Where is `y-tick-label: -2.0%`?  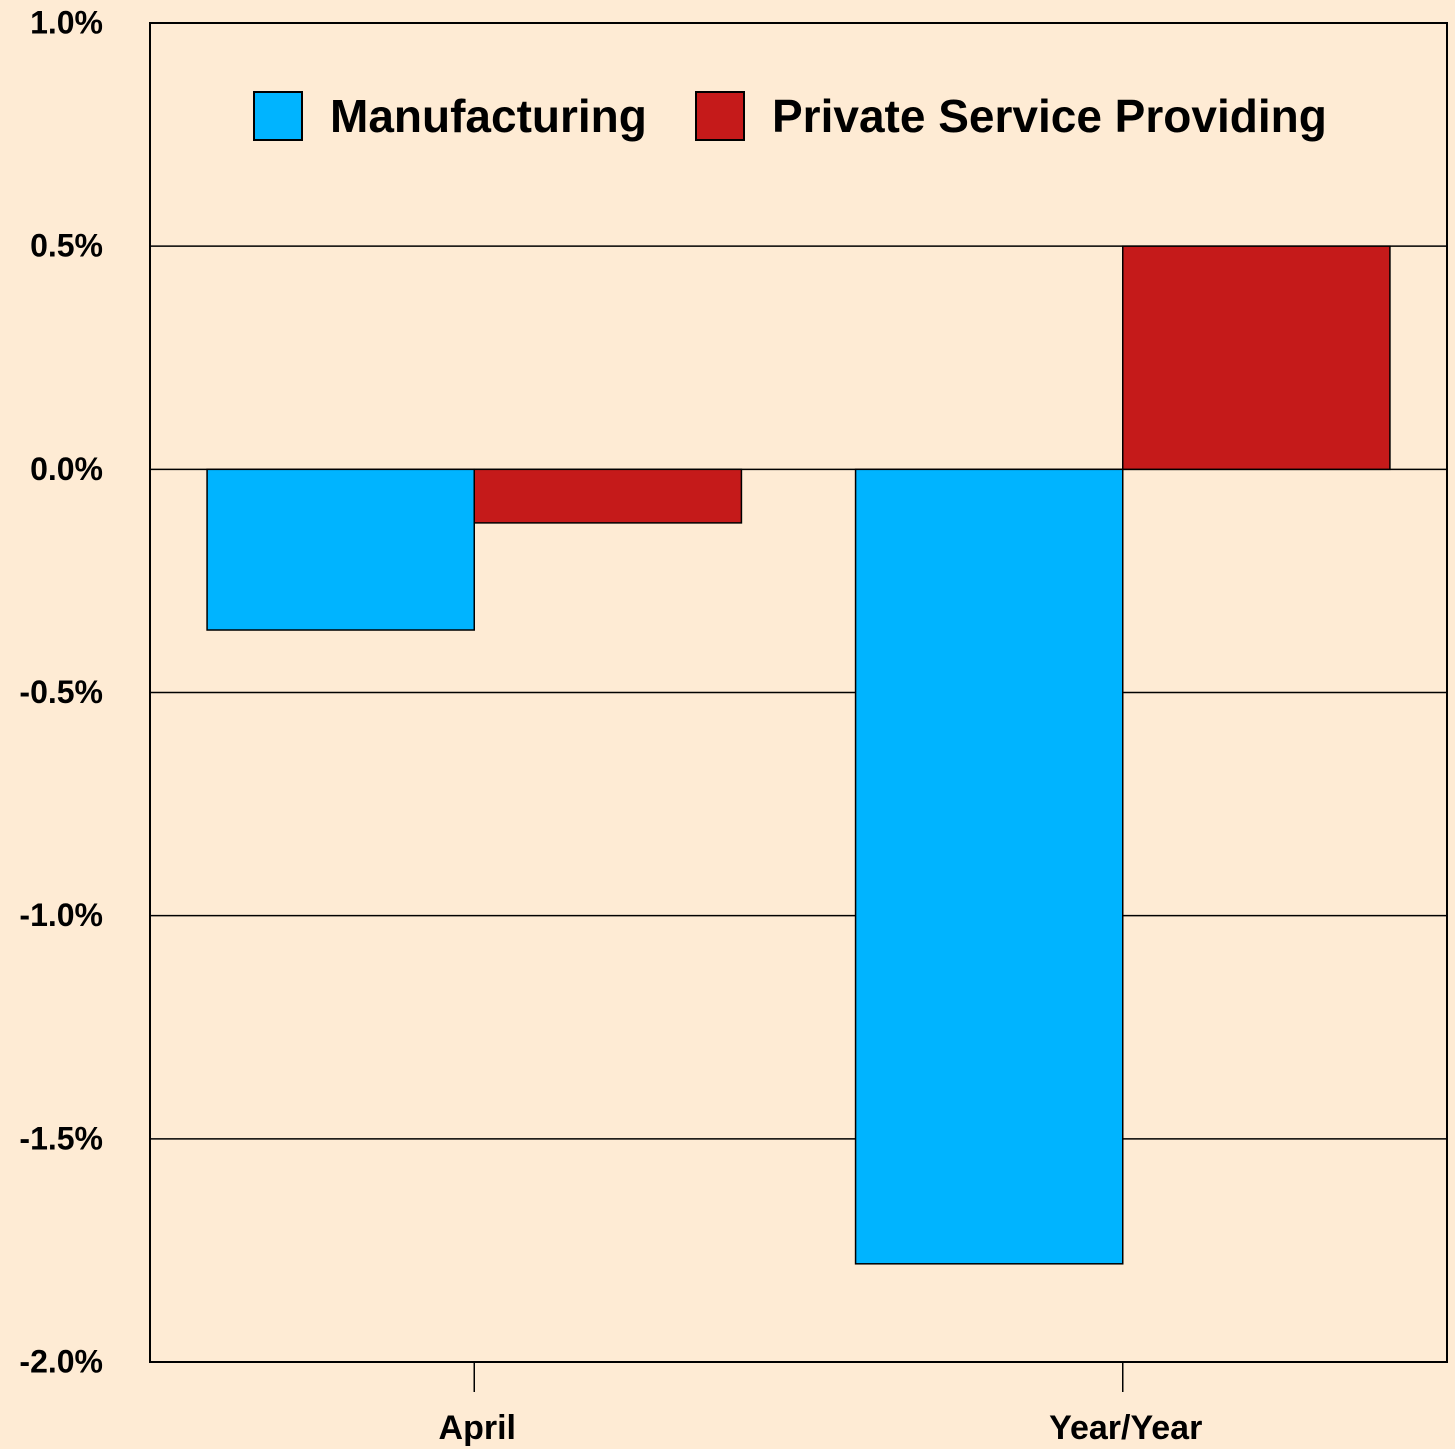 y-tick-label: -2.0% is located at coordinates (61, 1361).